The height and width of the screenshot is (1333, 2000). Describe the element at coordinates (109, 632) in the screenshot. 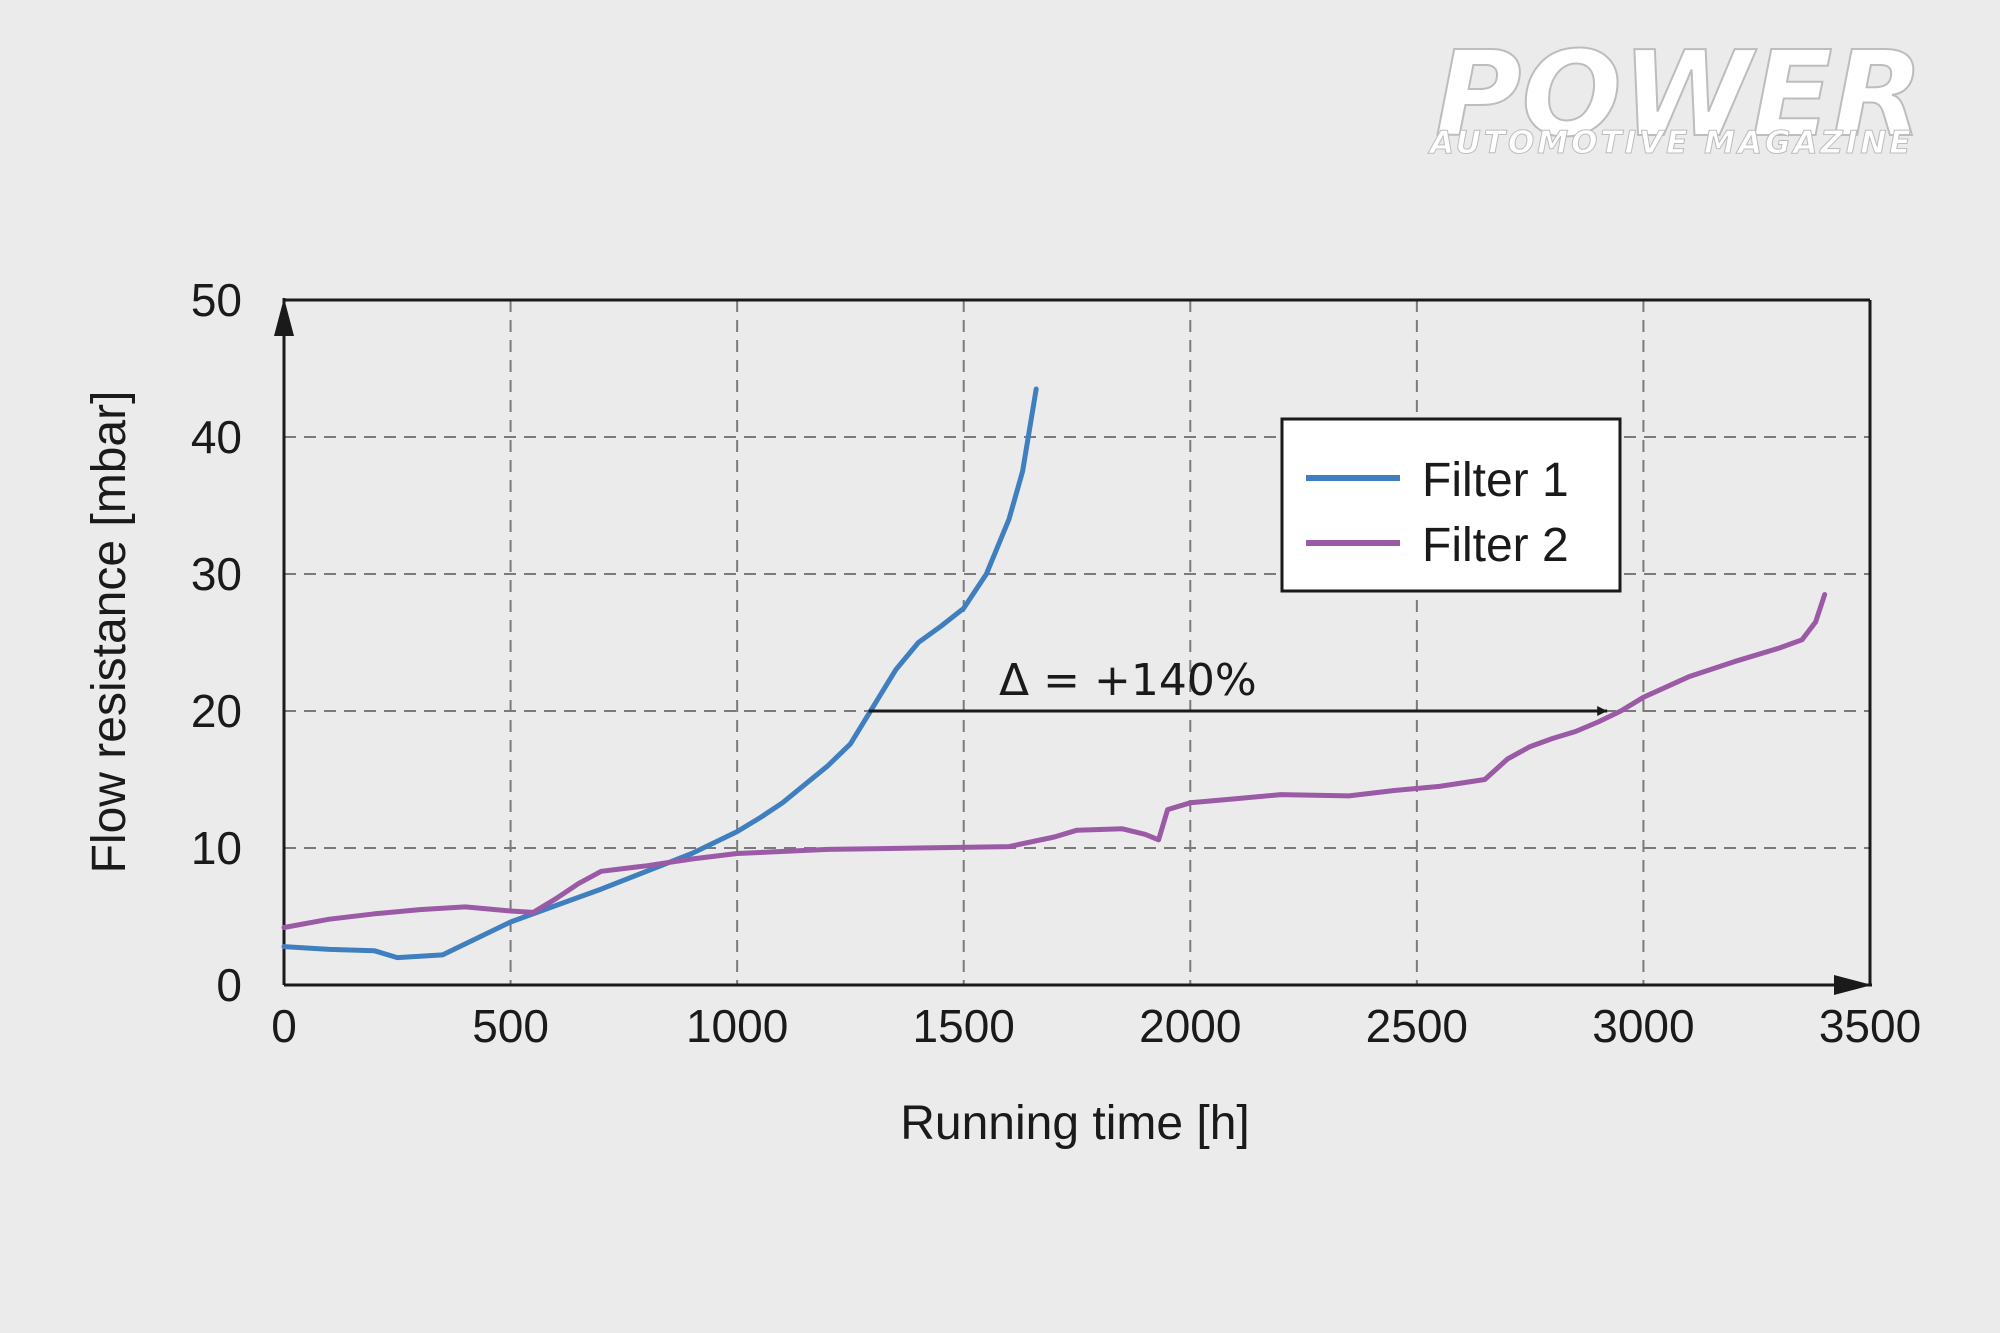

I see `y-axis-title: Flow resistance [mbar]` at that location.